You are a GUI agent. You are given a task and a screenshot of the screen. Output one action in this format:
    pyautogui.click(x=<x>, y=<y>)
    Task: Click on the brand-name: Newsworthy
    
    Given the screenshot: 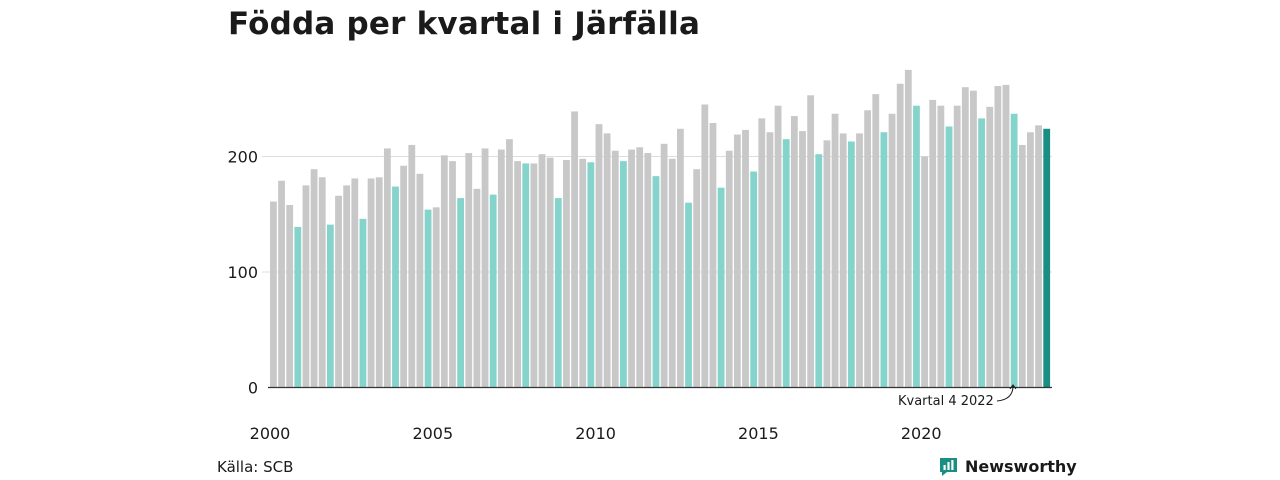 What is the action you would take?
    pyautogui.click(x=1021, y=466)
    